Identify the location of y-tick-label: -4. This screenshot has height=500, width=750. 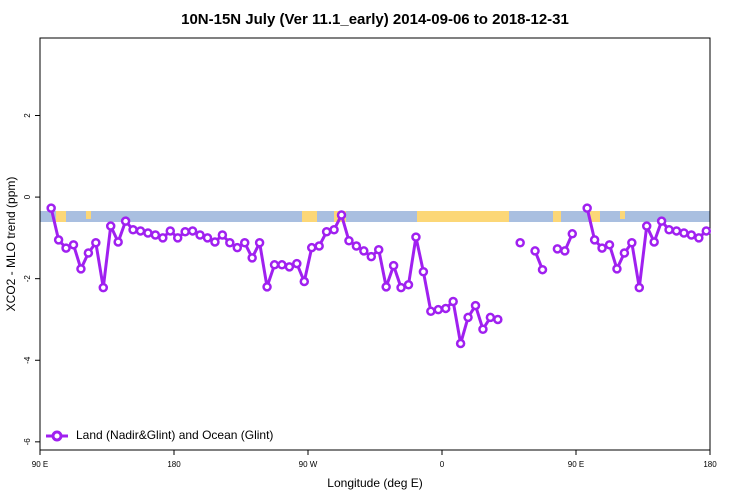
(27, 360).